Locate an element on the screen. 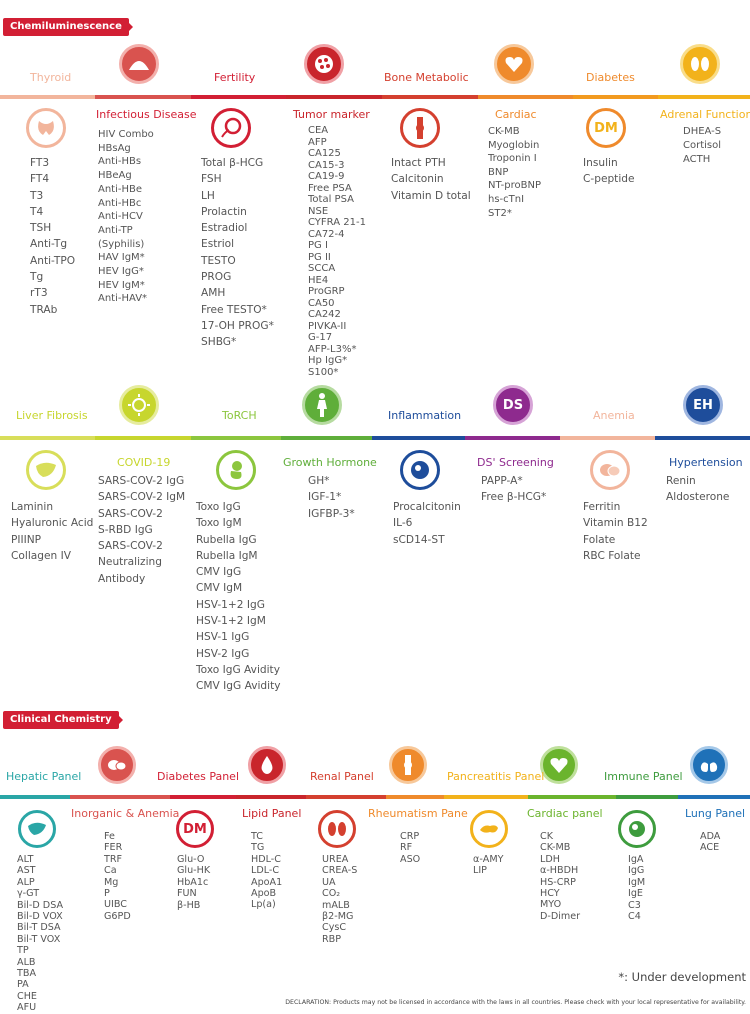 The height and width of the screenshot is (1014, 750). list-item: Rubella IgG is located at coordinates (226, 539).